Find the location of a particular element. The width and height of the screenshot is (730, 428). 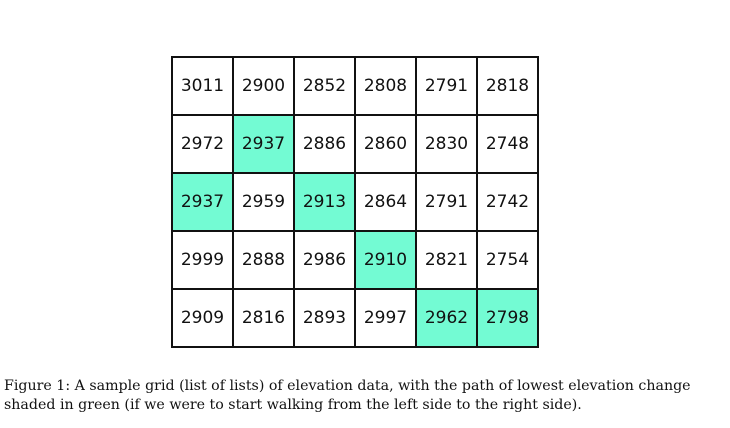

grid-cell: 2852 is located at coordinates (324, 86).